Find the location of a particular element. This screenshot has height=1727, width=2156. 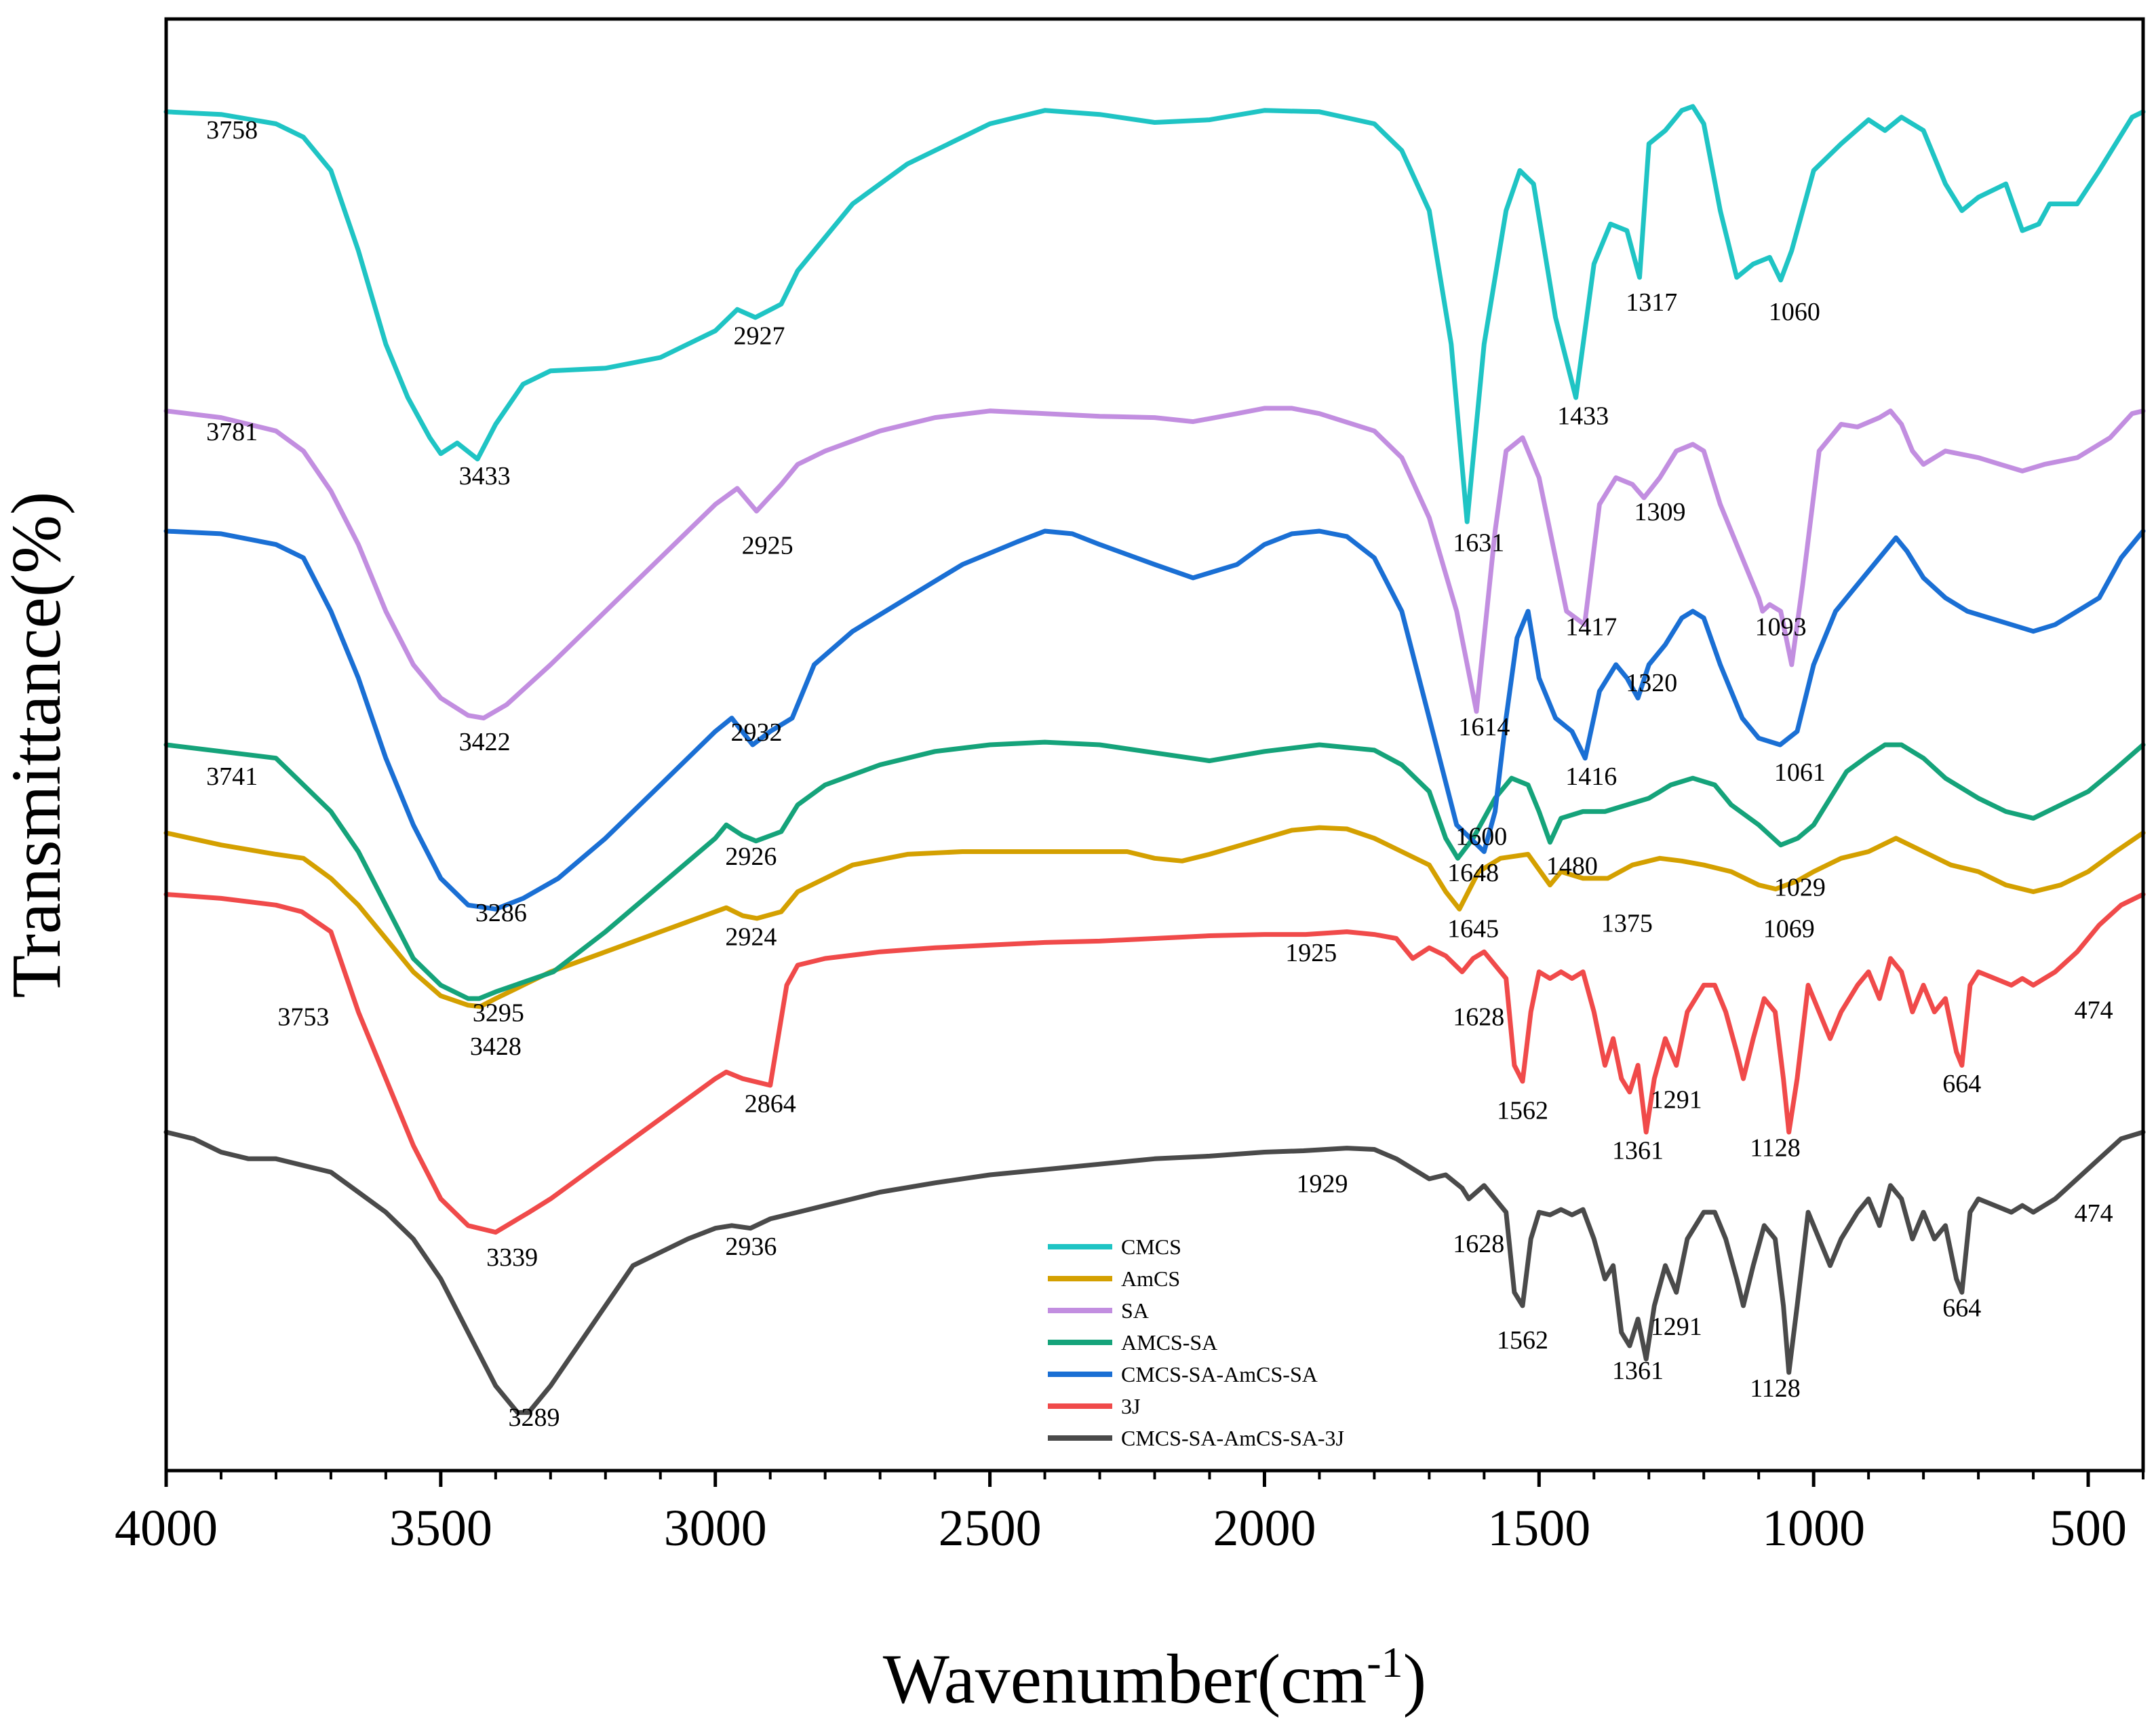

peak-label-2932: 2932 is located at coordinates (756, 732).